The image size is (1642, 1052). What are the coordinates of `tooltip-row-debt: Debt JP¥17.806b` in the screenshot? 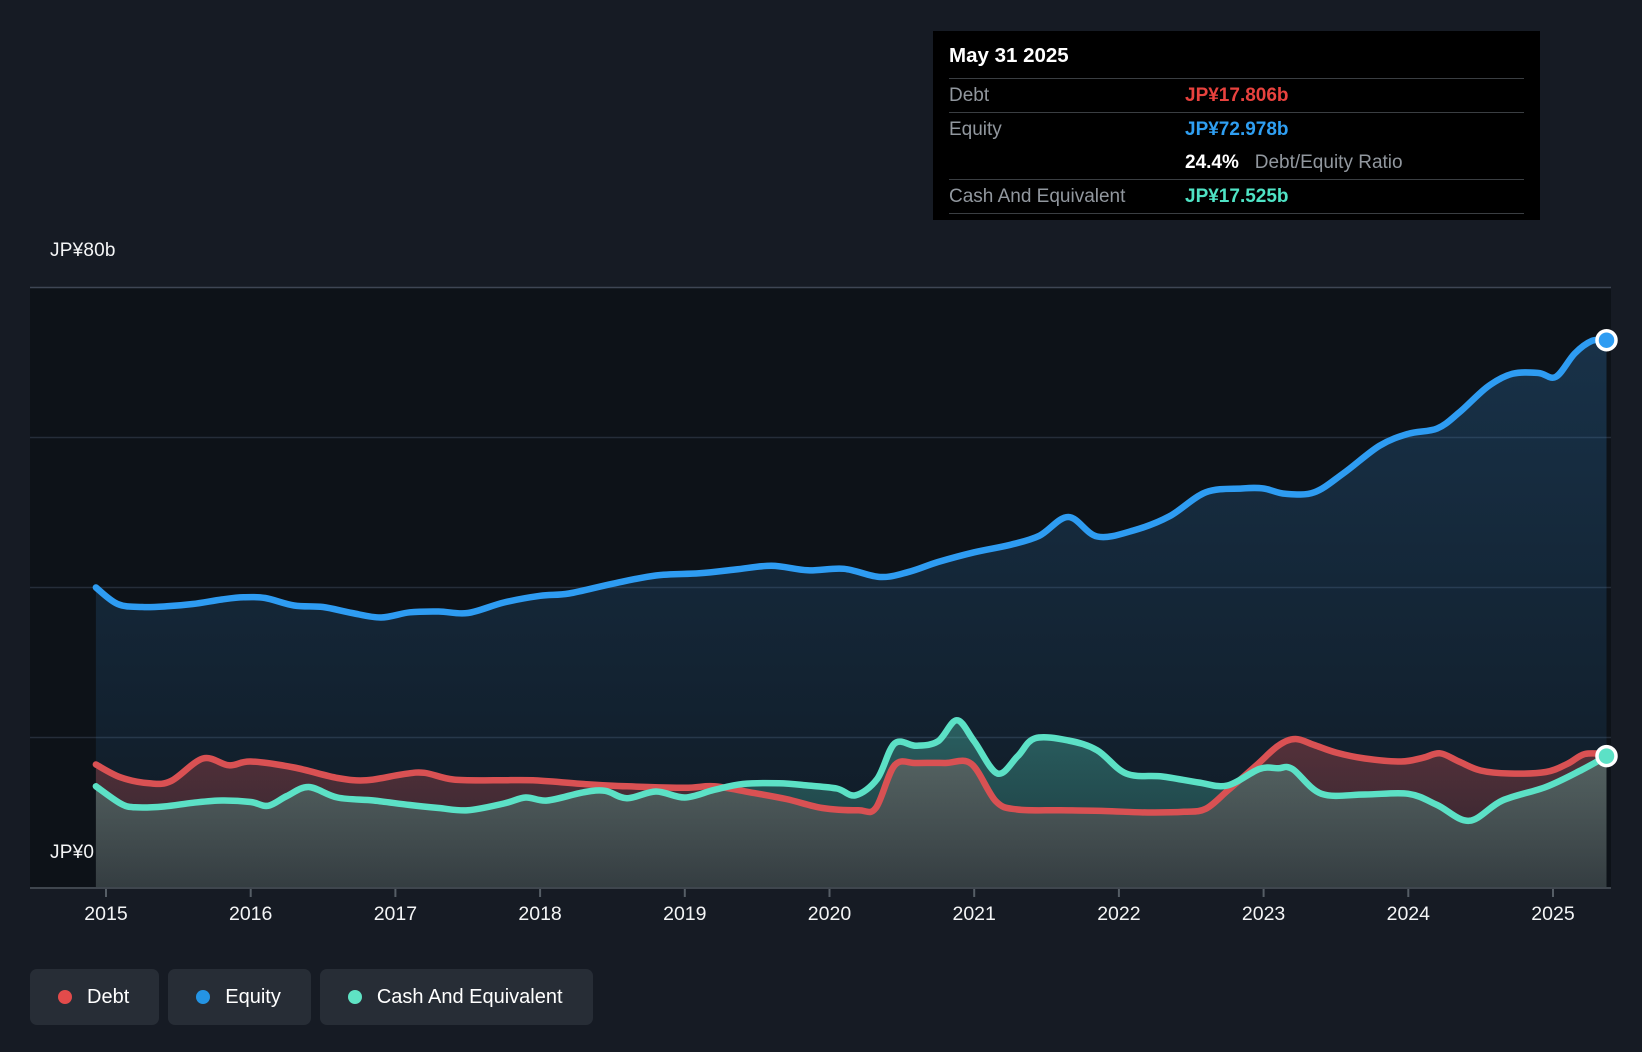 It's located at (1236, 96).